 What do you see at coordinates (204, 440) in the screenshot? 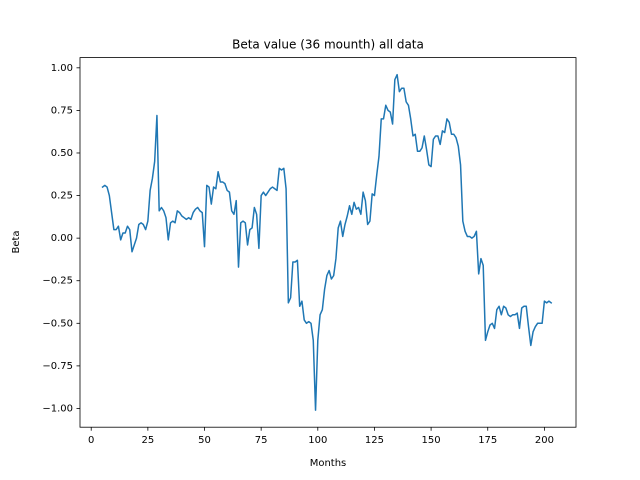
I see `x-tick-label: 50` at bounding box center [204, 440].